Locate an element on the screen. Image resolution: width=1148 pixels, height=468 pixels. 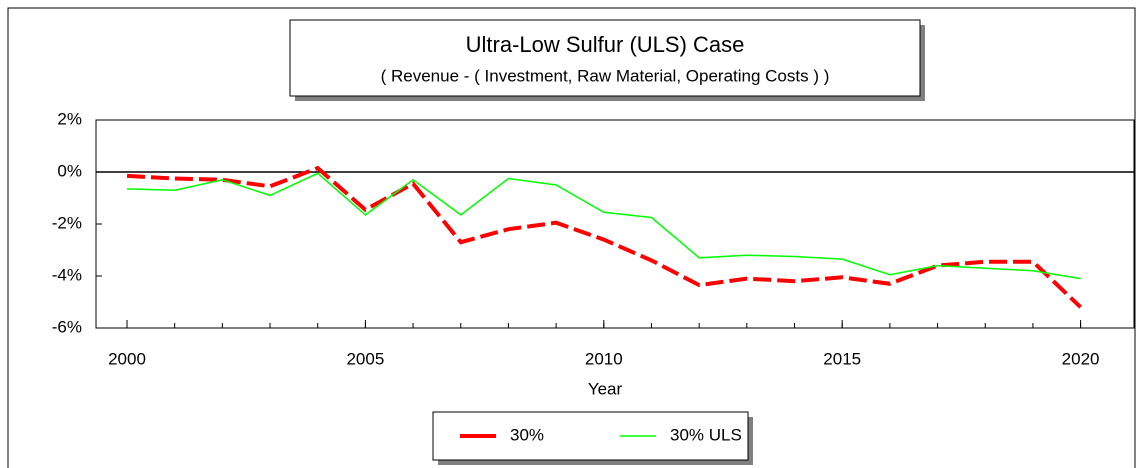
title-box is located at coordinates (605, 58).